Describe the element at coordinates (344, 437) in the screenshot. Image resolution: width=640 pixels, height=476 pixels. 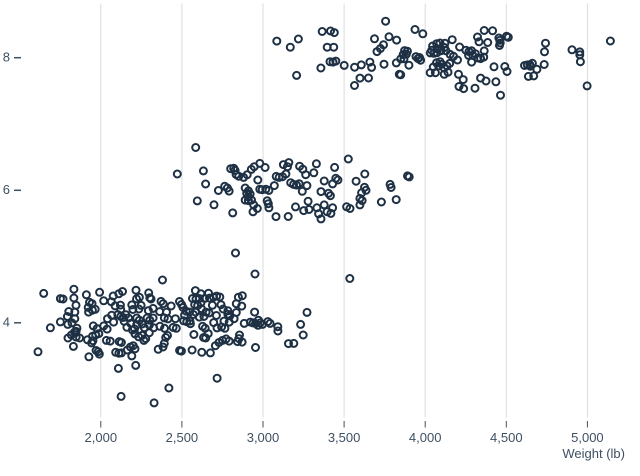
I see `svg-text: 3,500` at that location.